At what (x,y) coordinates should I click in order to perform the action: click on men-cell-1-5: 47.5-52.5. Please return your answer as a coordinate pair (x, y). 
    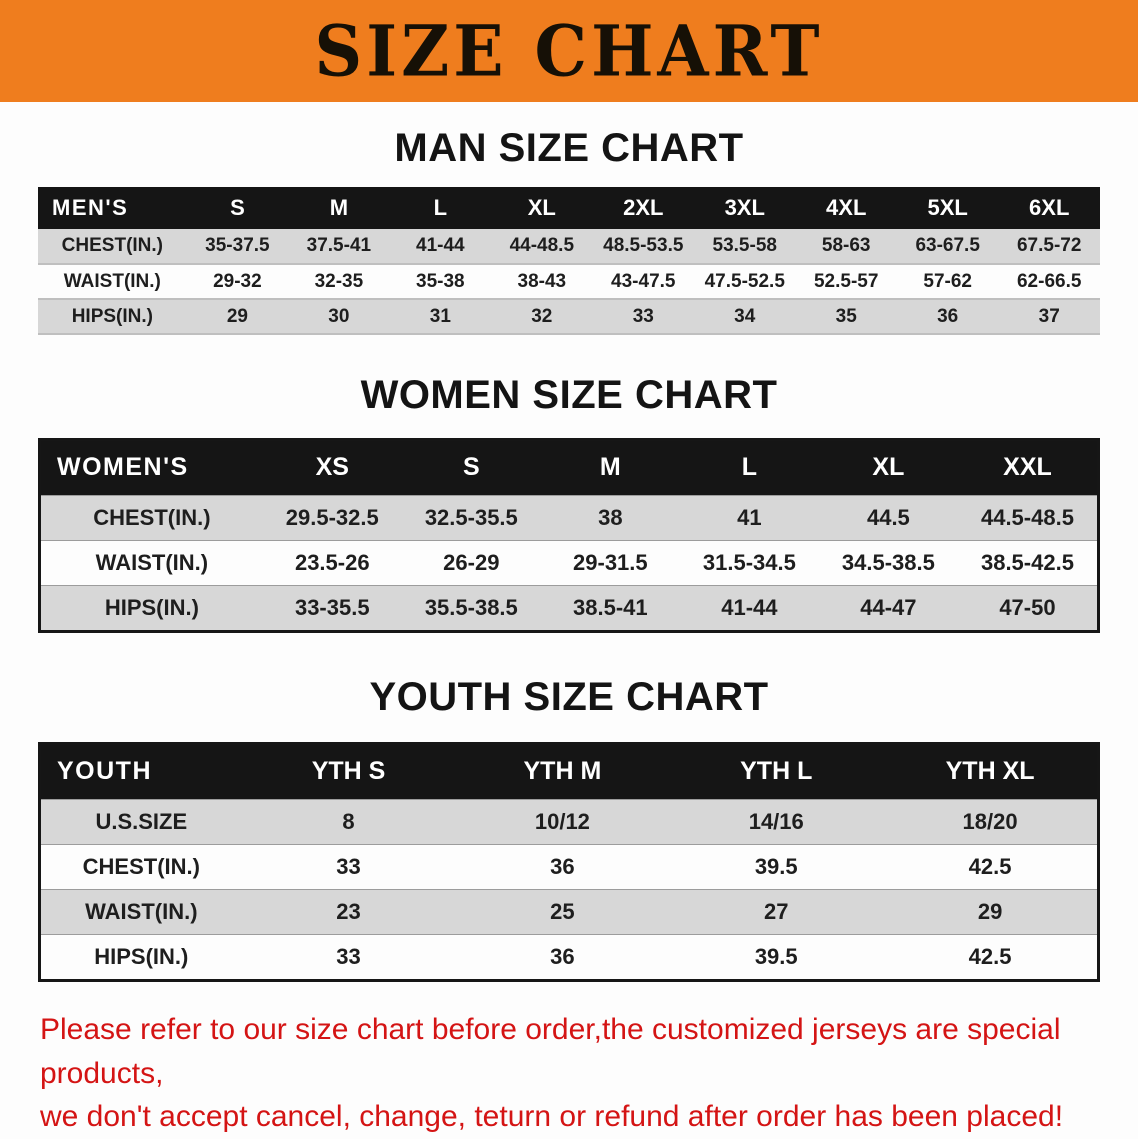
    Looking at the image, I should click on (745, 281).